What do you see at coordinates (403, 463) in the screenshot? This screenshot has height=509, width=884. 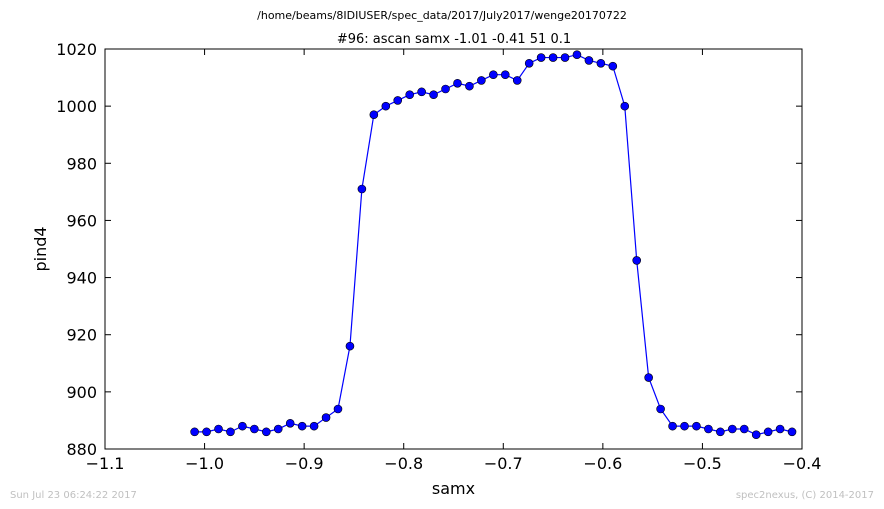 I see `x-tick-label: −0.8` at bounding box center [403, 463].